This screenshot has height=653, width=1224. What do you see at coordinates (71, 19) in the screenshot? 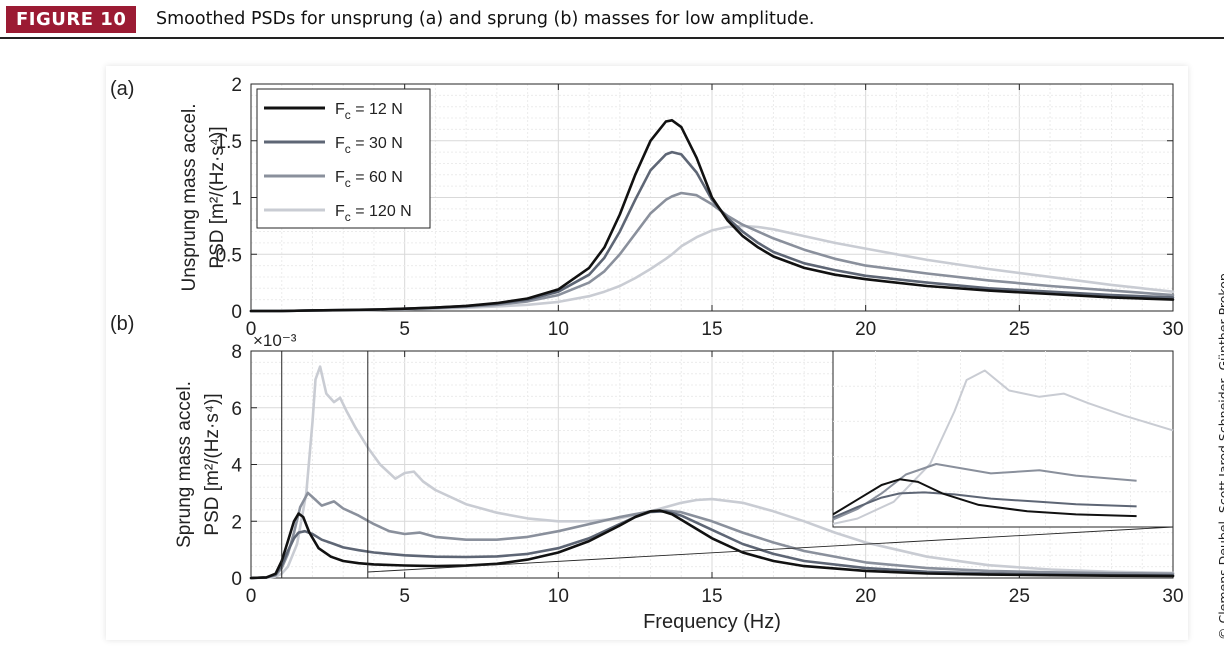
I see `figure-badge: FIGURE 10` at bounding box center [71, 19].